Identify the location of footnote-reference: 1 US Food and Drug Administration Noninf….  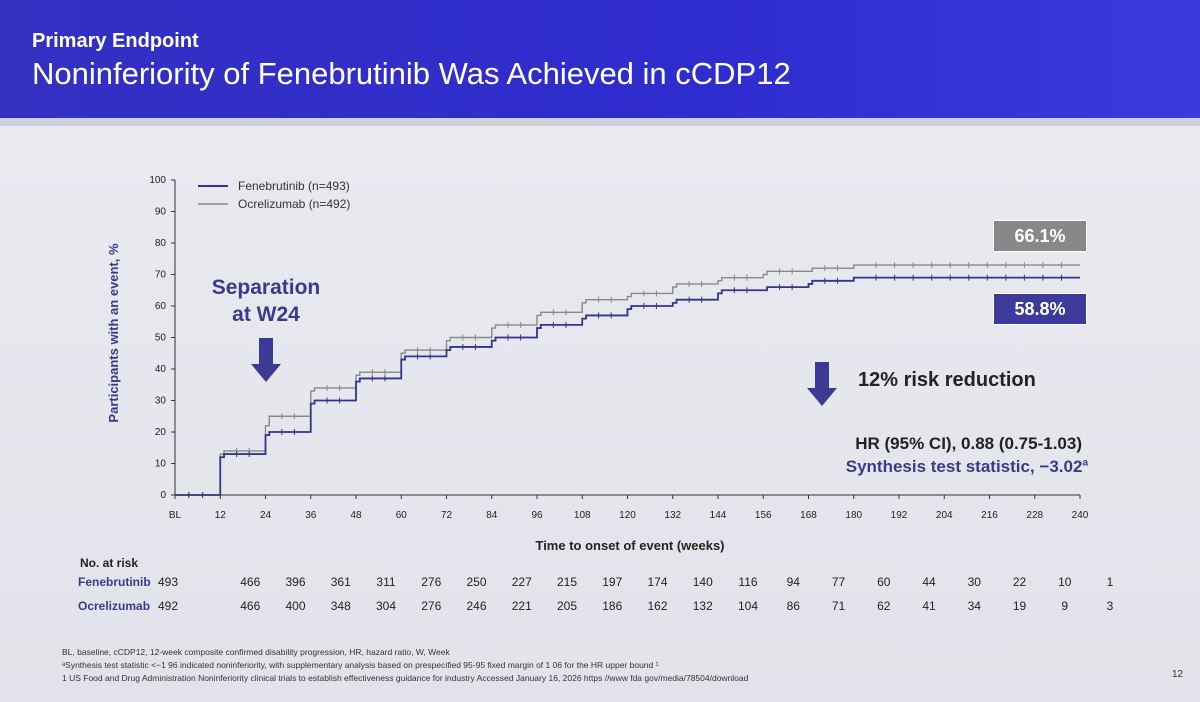
(405, 678).